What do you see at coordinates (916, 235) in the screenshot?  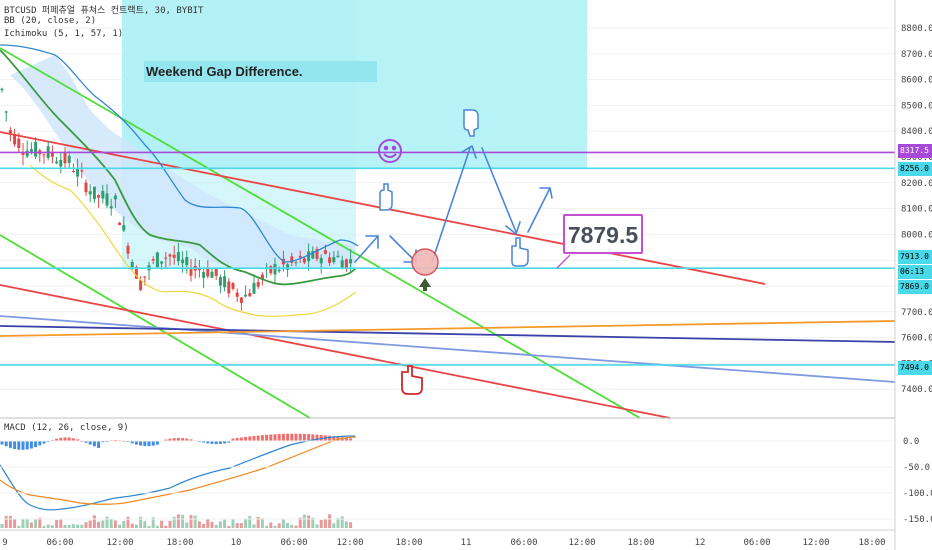 I see `price-tick-label: 8000.0` at bounding box center [916, 235].